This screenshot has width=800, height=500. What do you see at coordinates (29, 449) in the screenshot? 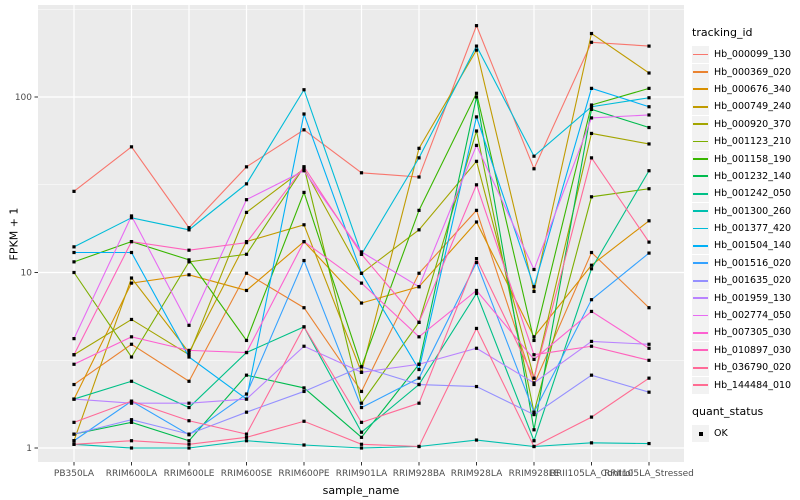
I see `y-tick-label: 1` at bounding box center [29, 449].